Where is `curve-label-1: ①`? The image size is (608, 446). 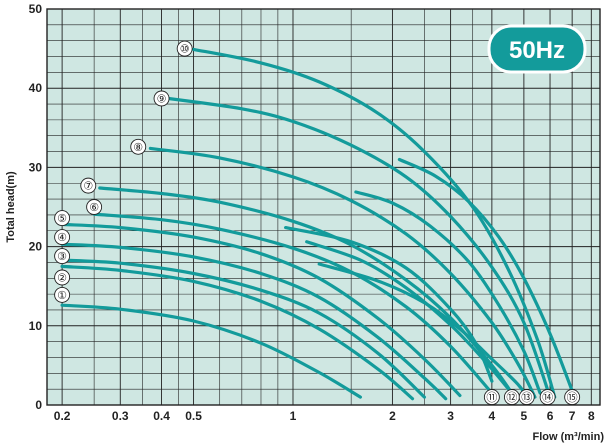 curve-label-1: ① is located at coordinates (62, 294).